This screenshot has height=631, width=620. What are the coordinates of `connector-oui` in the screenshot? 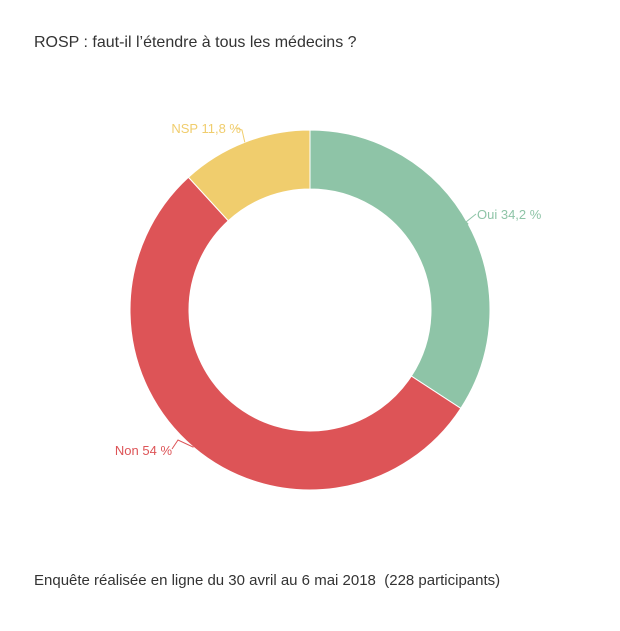 It's located at (471, 219).